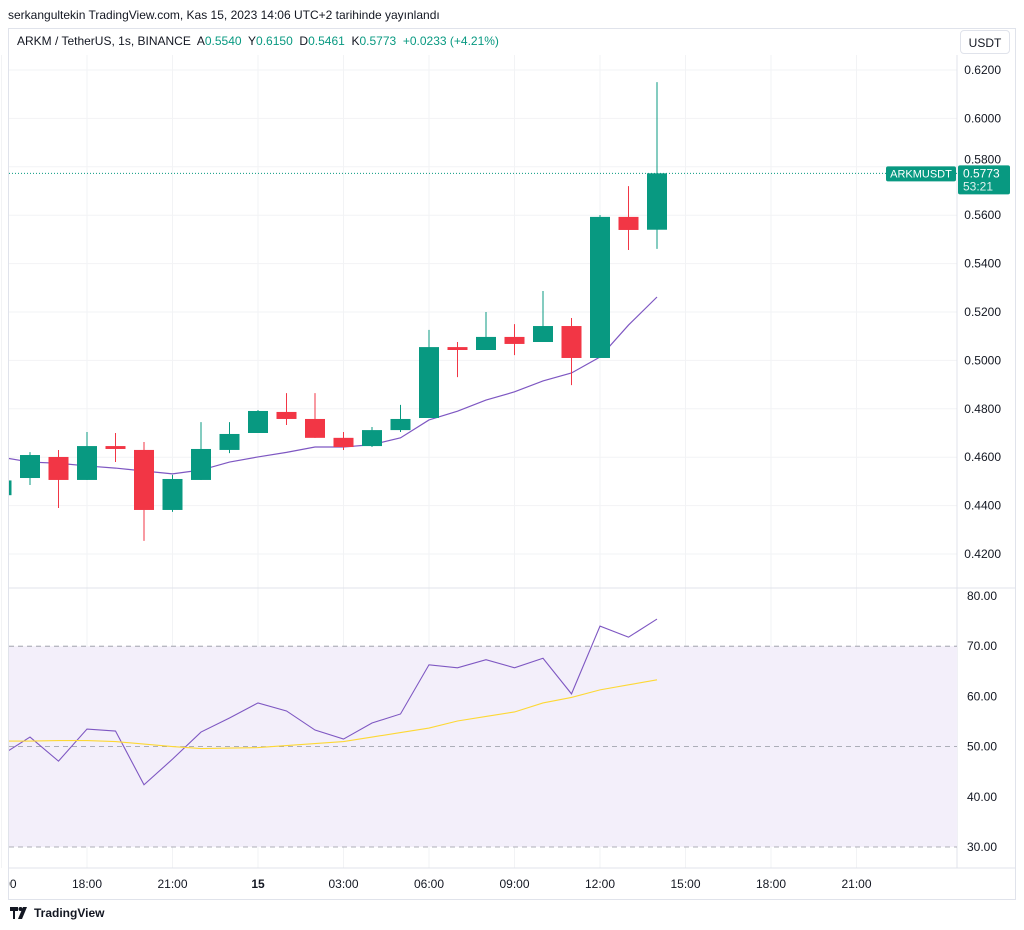 The height and width of the screenshot is (930, 1024). I want to click on candle-22:00, so click(201, 451).